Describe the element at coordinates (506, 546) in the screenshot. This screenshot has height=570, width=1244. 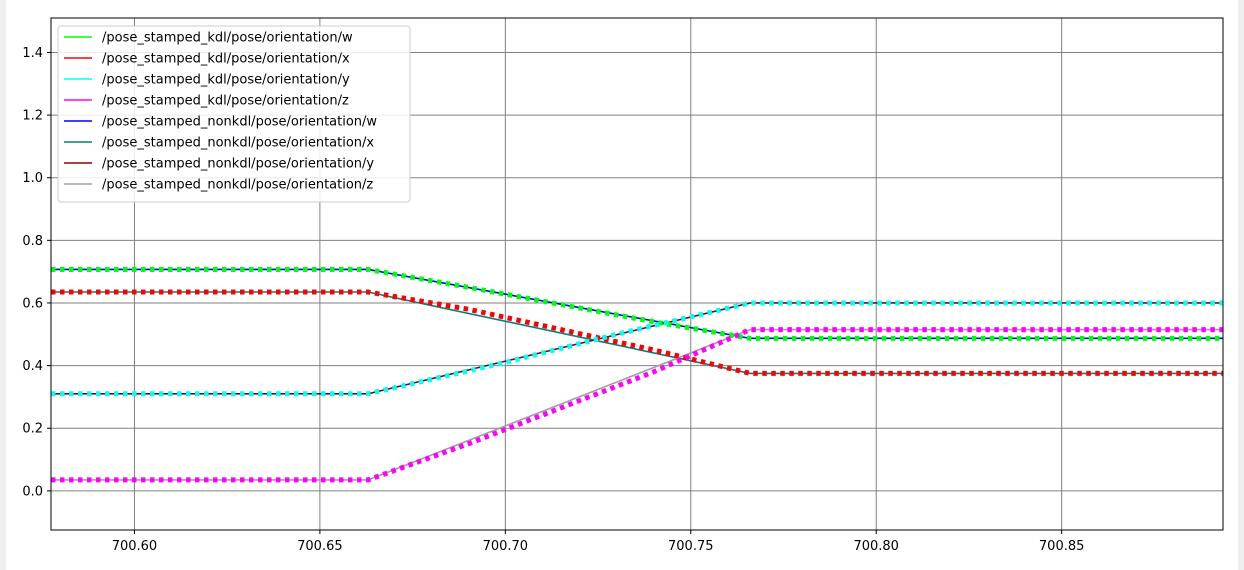
I see `x-tick-label: 700.70` at that location.